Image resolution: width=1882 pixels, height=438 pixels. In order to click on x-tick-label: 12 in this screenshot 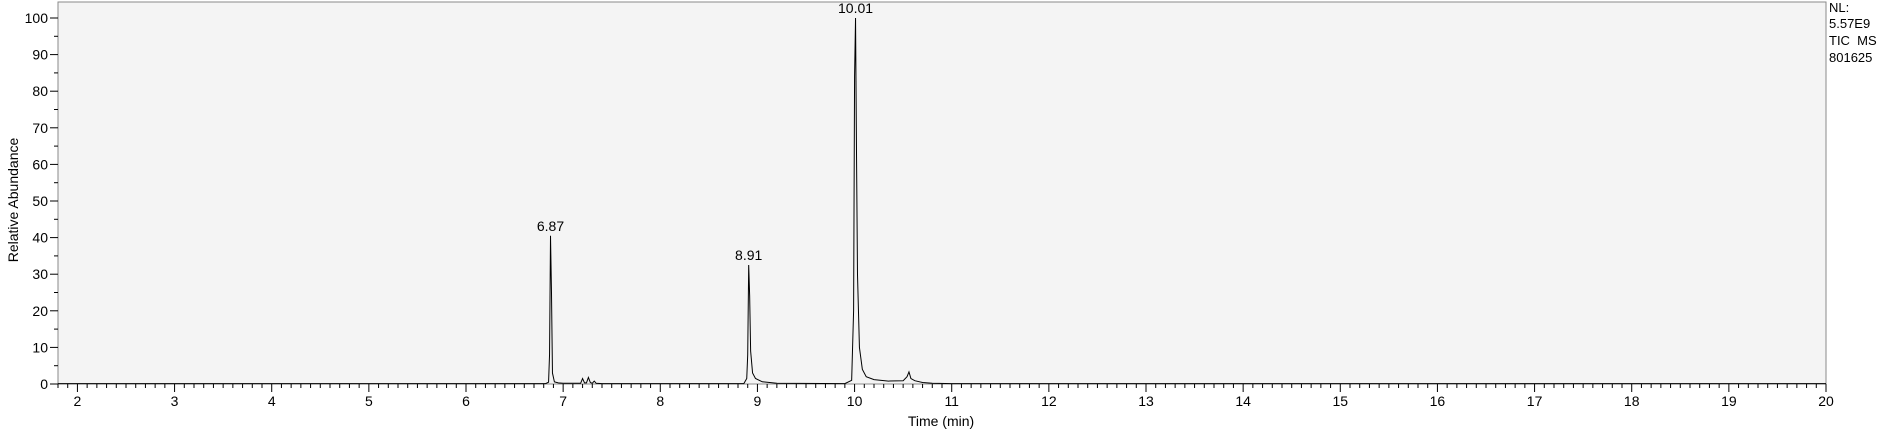, I will do `click(1049, 401)`.